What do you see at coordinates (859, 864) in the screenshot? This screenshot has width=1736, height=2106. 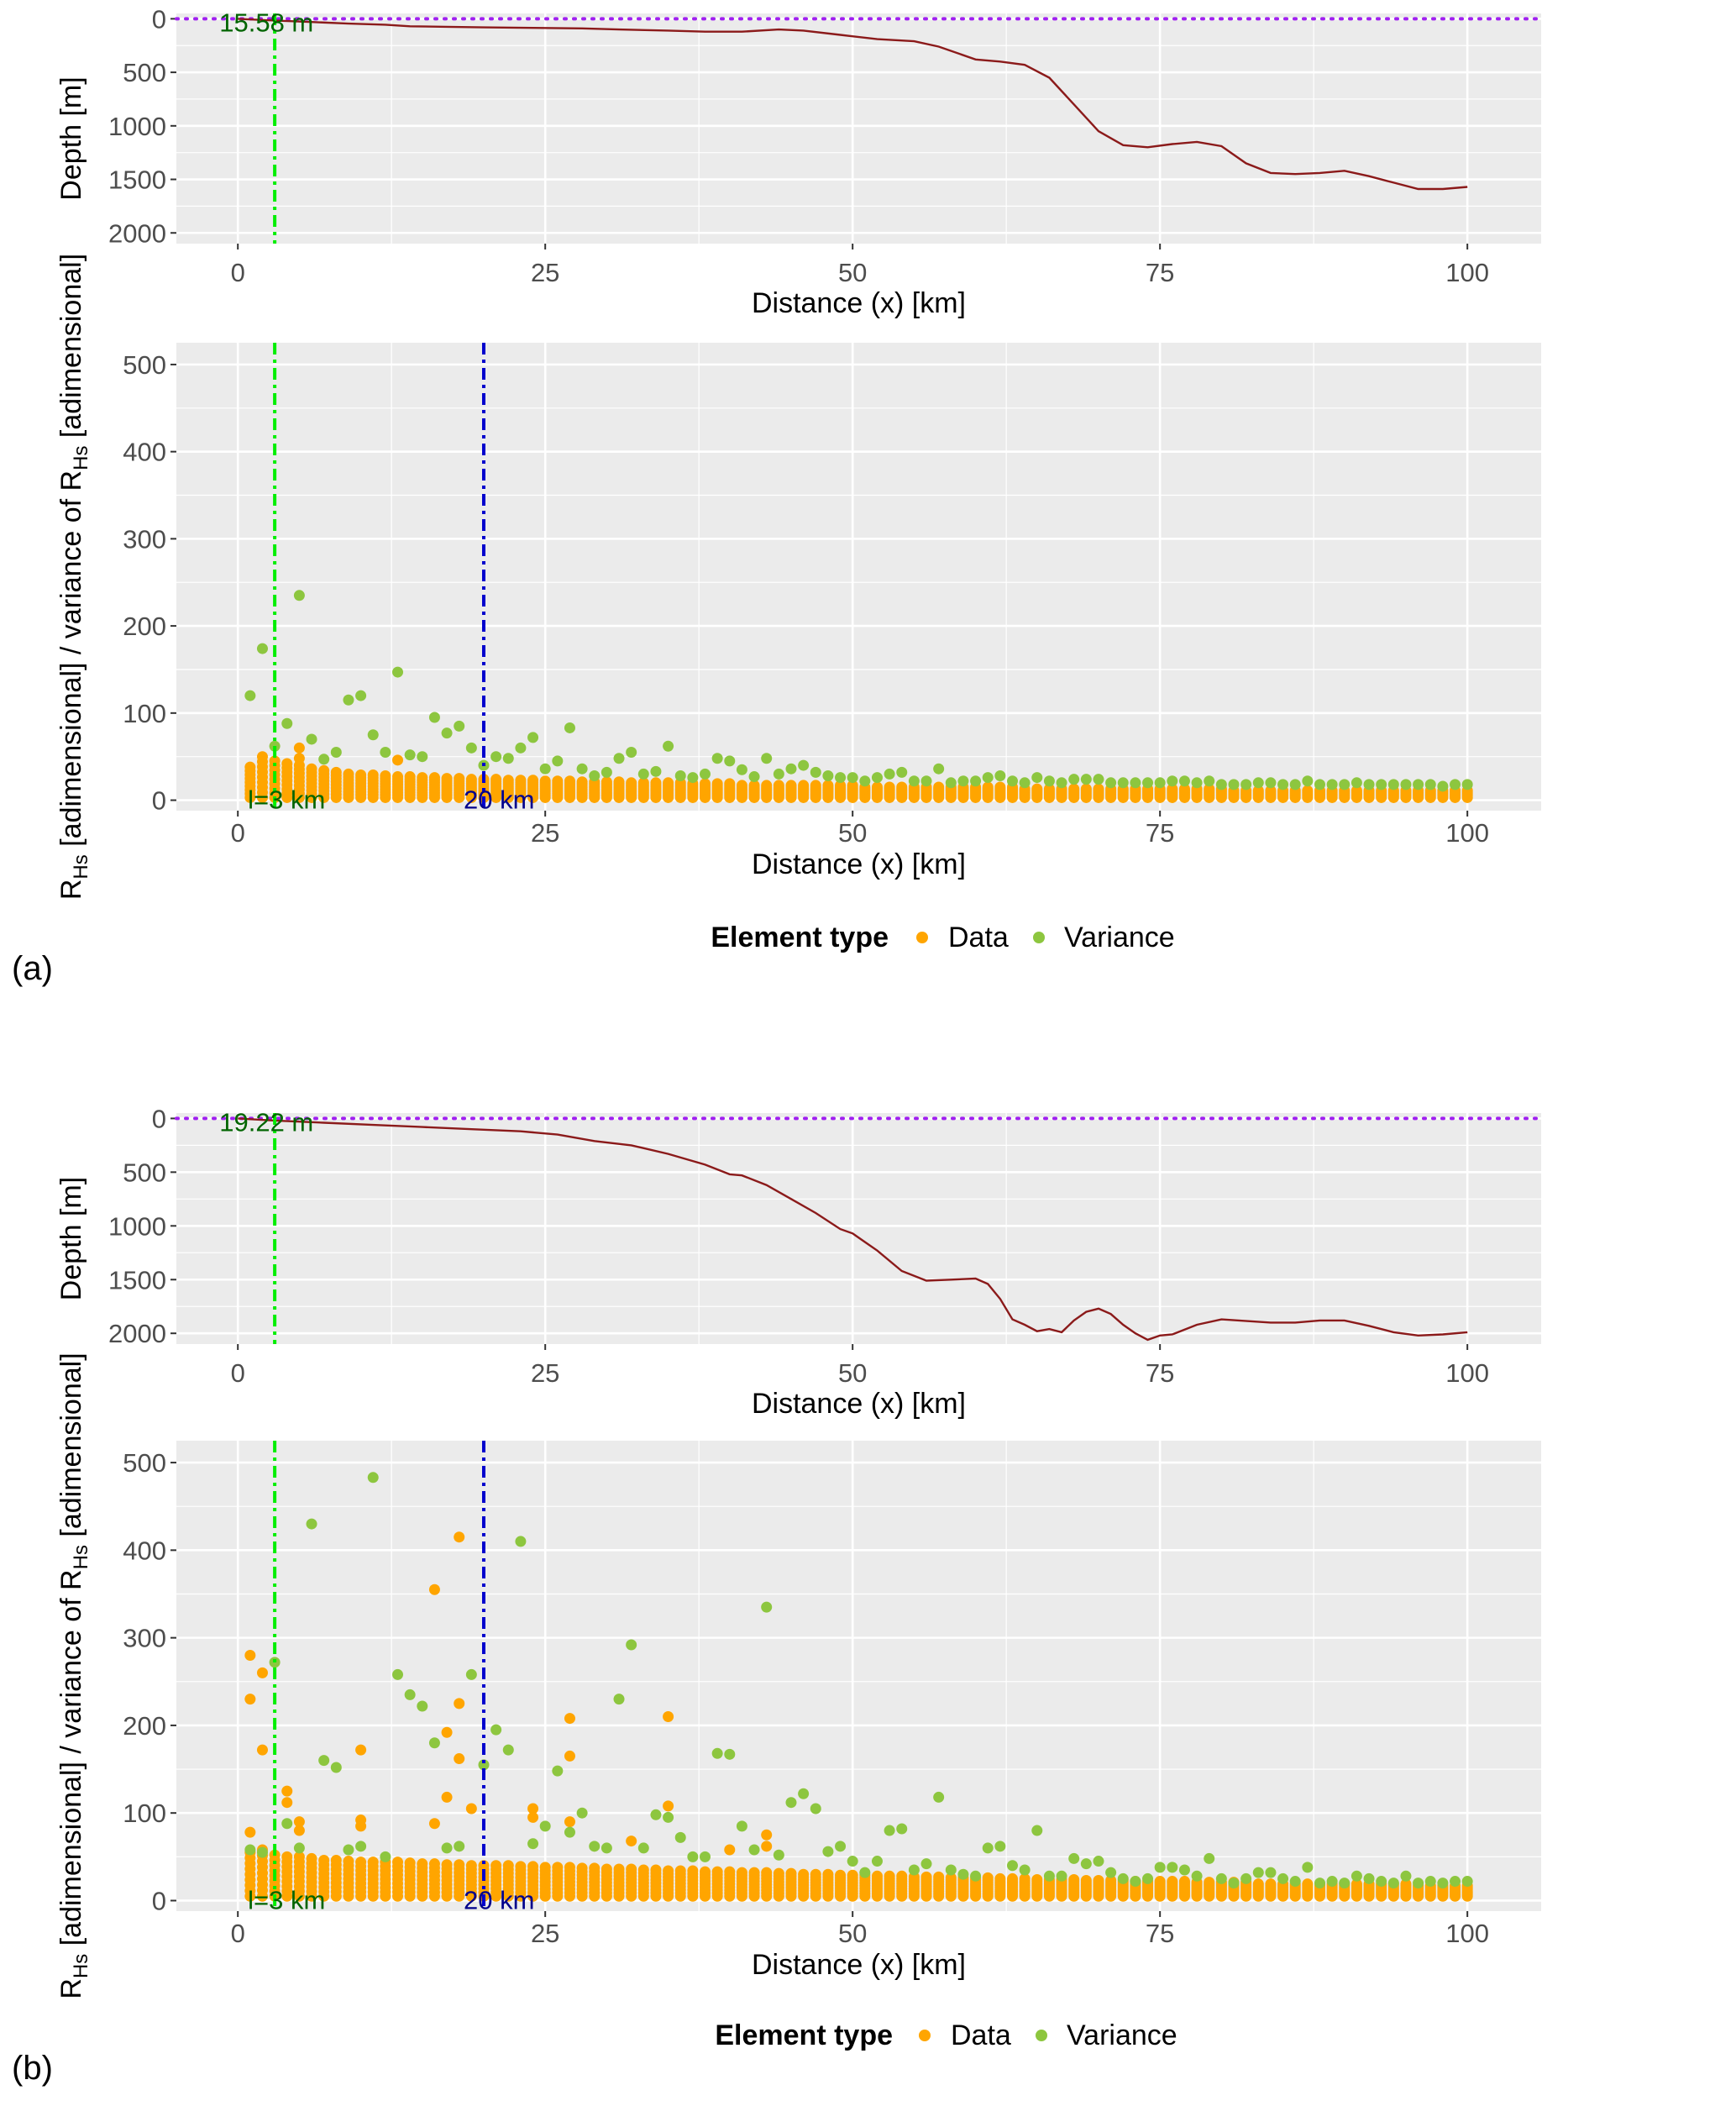 I see `x-axis-title: Distance (x) [km]` at bounding box center [859, 864].